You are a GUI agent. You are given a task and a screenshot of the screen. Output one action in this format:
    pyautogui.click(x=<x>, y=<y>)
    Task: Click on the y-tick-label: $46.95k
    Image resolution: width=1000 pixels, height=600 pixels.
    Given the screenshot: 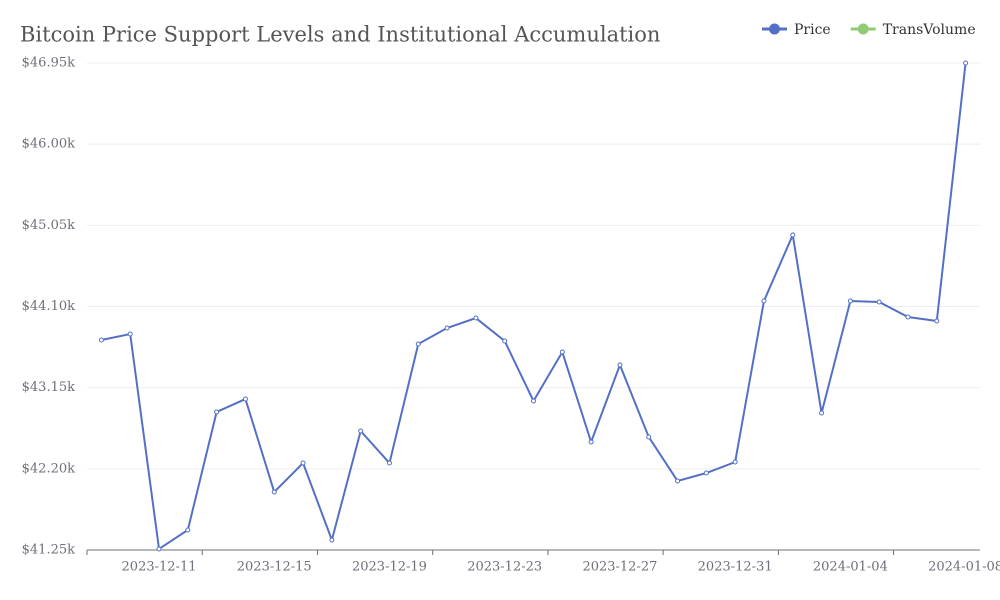 What is the action you would take?
    pyautogui.click(x=48, y=63)
    